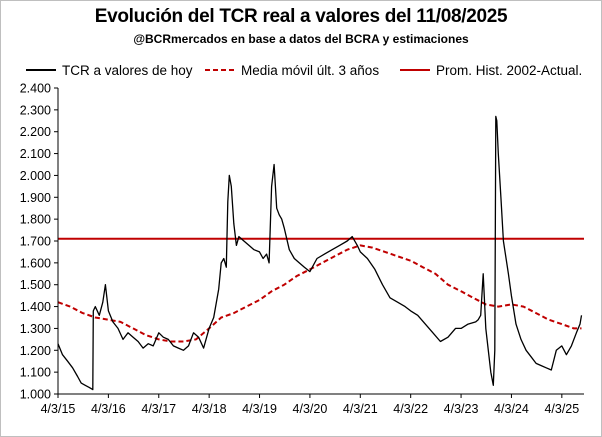  Describe the element at coordinates (35, 176) in the screenshot. I see `y-tick-label: 2.000` at that location.